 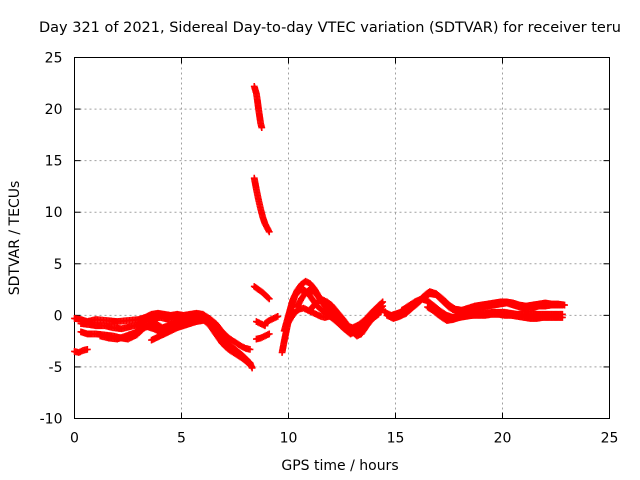 I want to click on series-sat-g, so click(x=258, y=107).